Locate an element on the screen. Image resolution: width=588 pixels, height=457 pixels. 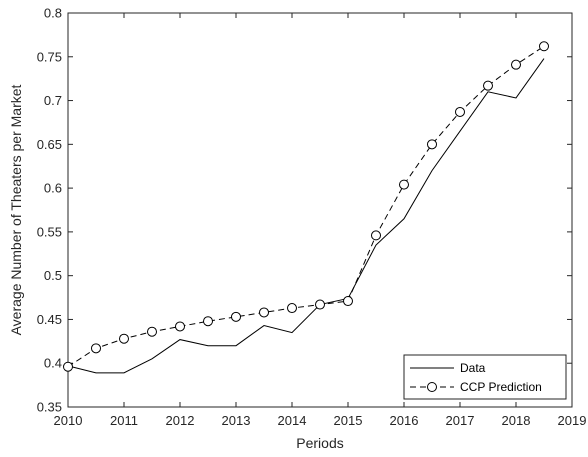
y-tick-label: 0.4 is located at coordinates (53, 363).